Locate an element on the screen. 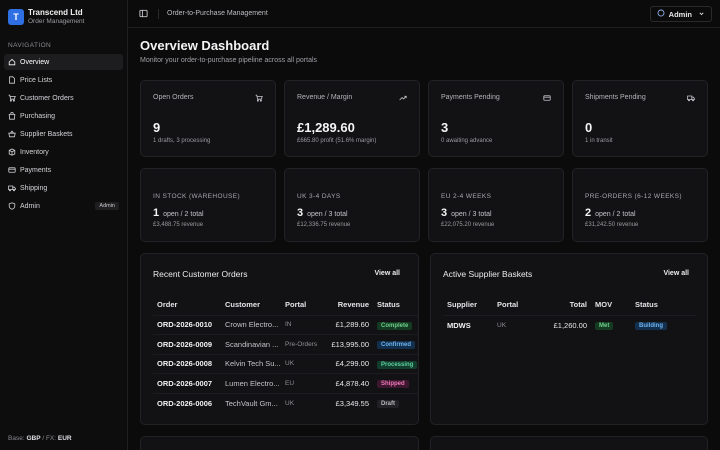 This screenshot has width=720, height=450. status-cell: Building is located at coordinates (666, 324).